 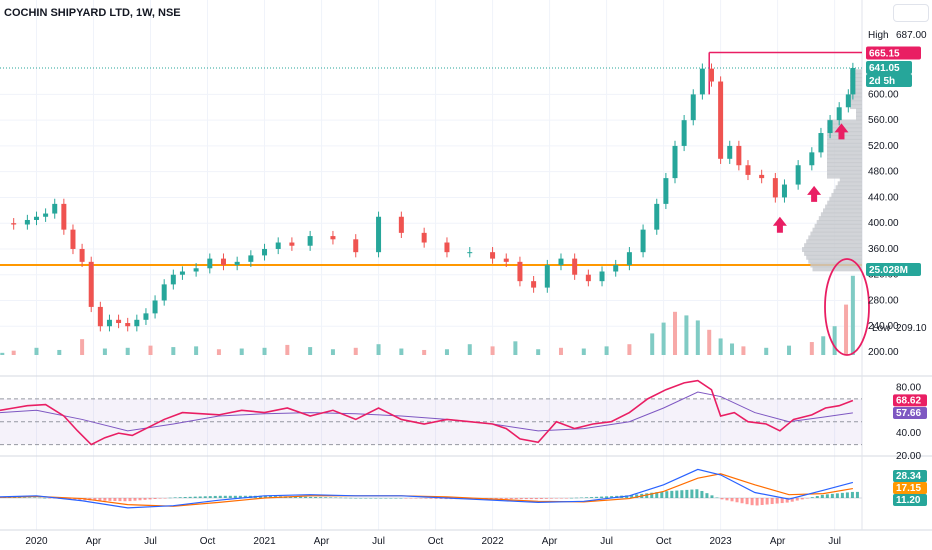 I want to click on rsi-tick: 80.00, so click(x=908, y=387).